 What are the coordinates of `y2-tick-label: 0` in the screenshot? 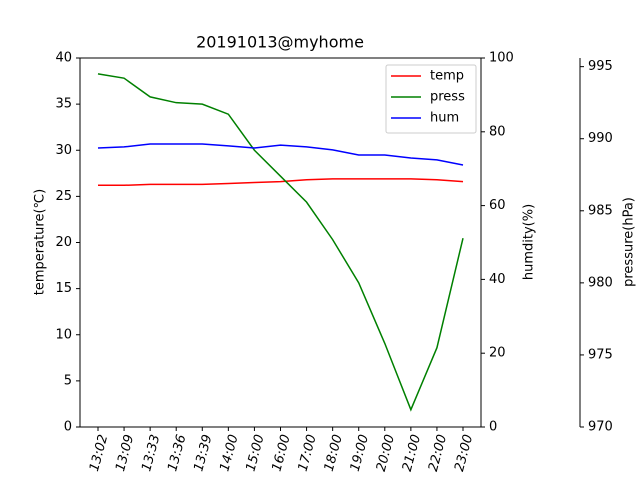 It's located at (493, 427).